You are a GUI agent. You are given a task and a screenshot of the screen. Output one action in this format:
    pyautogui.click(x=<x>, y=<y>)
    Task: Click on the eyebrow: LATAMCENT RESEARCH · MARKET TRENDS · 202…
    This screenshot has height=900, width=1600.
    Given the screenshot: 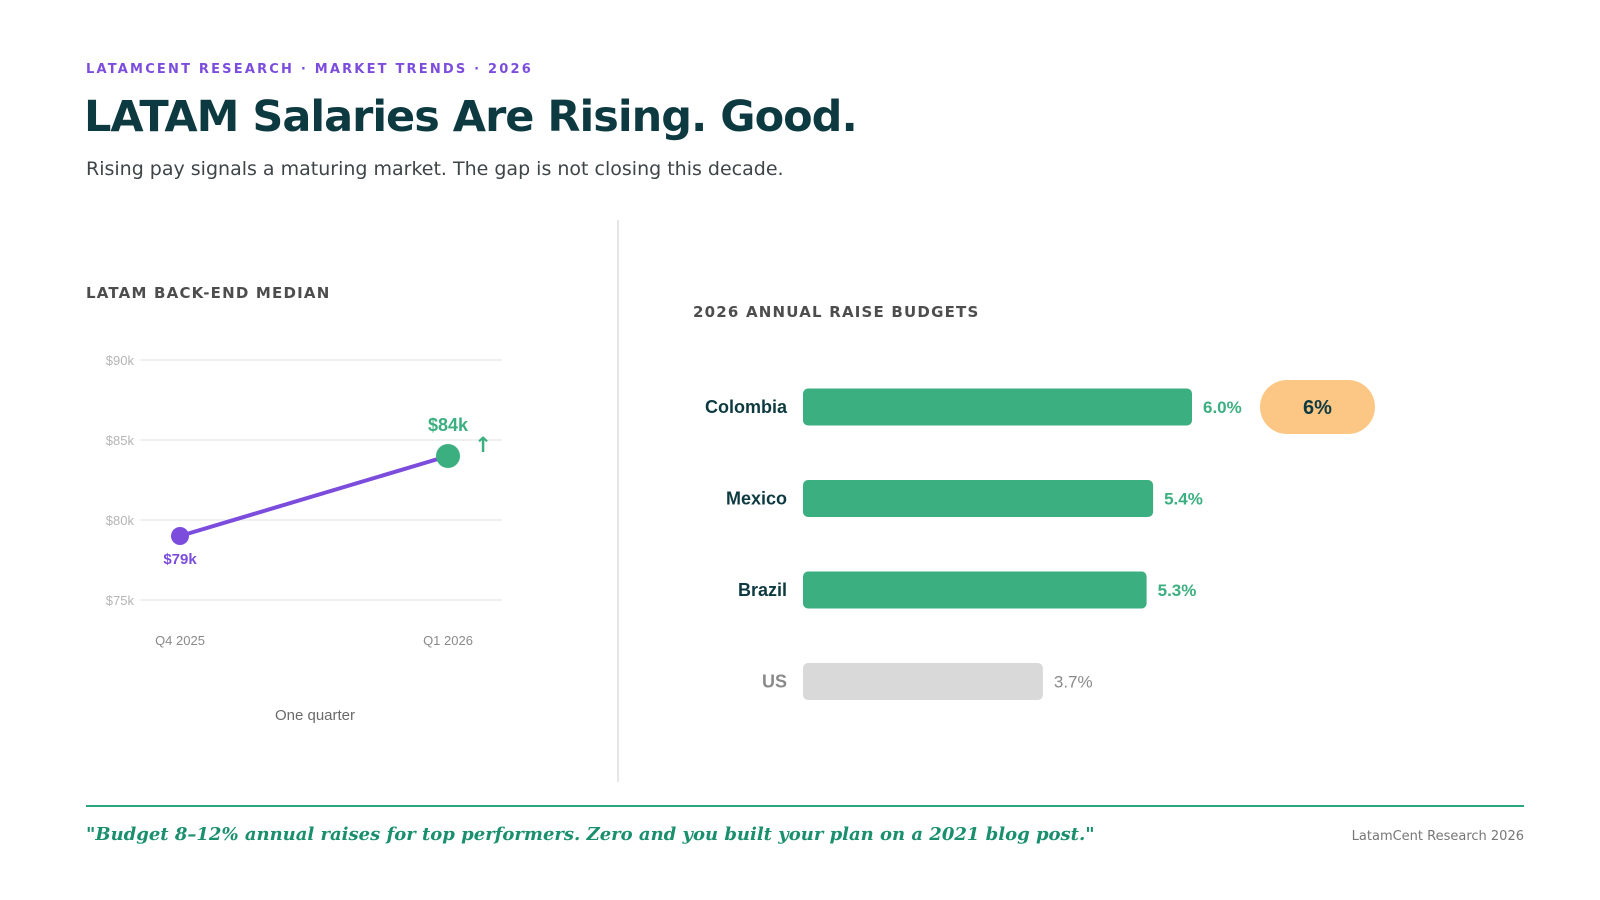 What is the action you would take?
    pyautogui.click(x=310, y=69)
    